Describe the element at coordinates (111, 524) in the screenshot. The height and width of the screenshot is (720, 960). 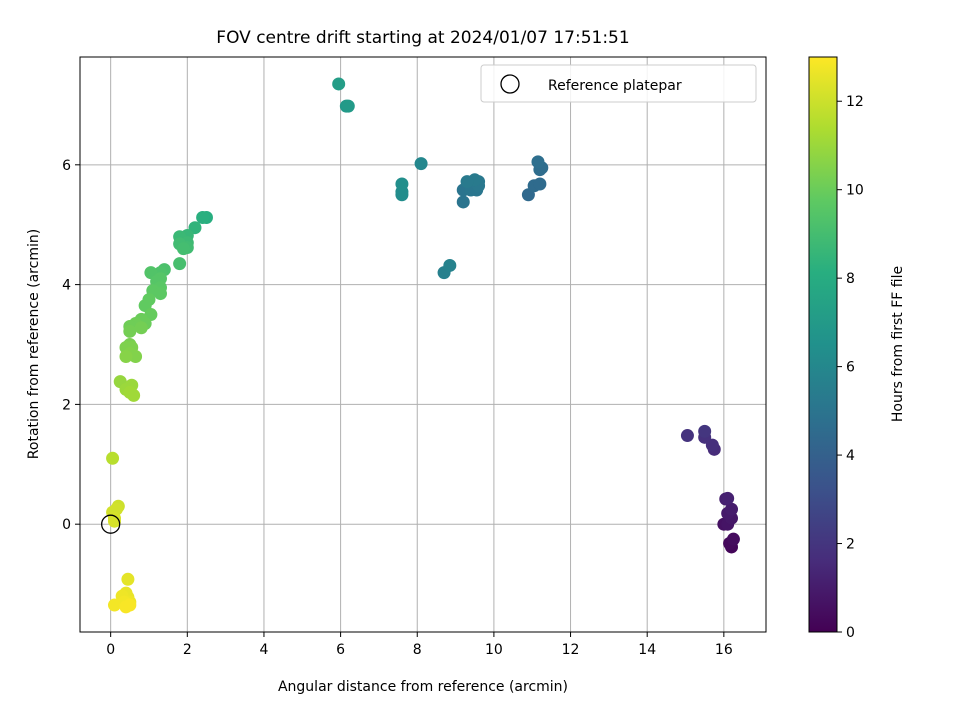
I see `reference-platepar-marker` at that location.